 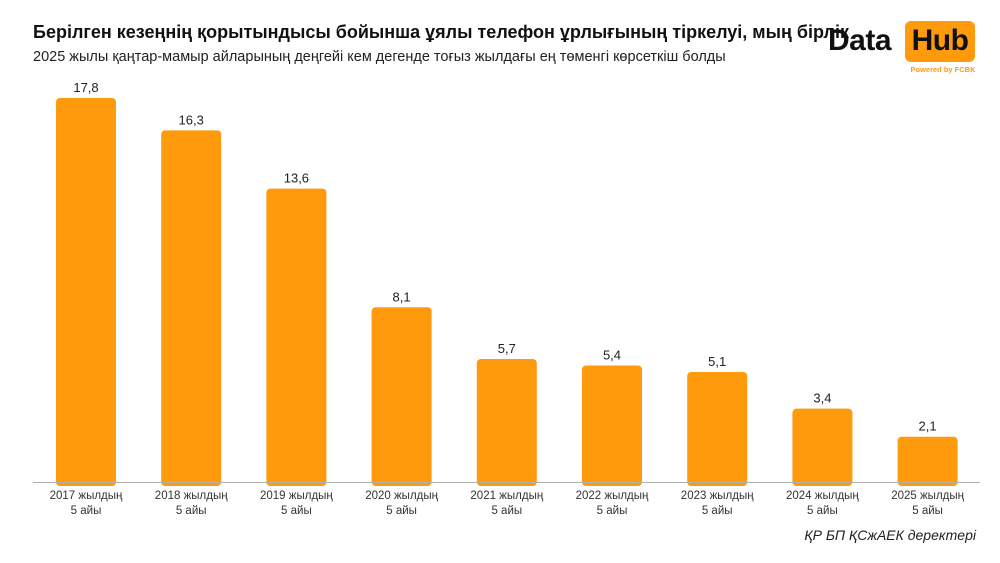 What do you see at coordinates (943, 69) in the screenshot?
I see `logo-powered-by: Powered by FCBK` at bounding box center [943, 69].